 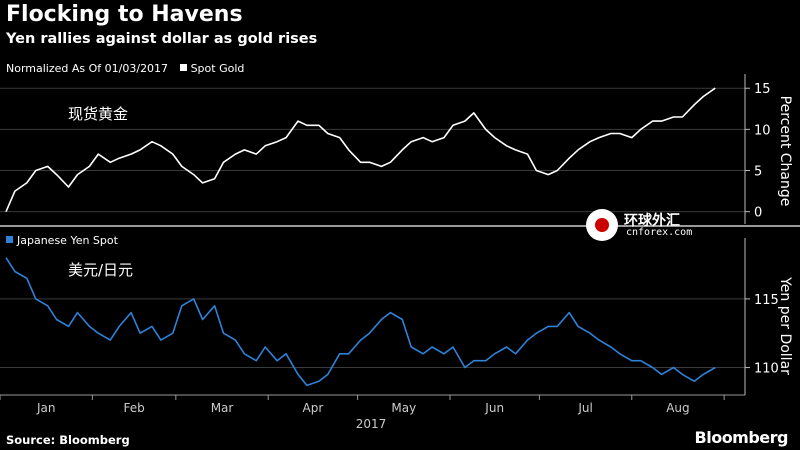 What do you see at coordinates (162, 39) in the screenshot?
I see `chart-subtitle: Yen rallies against dollar as gold rises` at bounding box center [162, 39].